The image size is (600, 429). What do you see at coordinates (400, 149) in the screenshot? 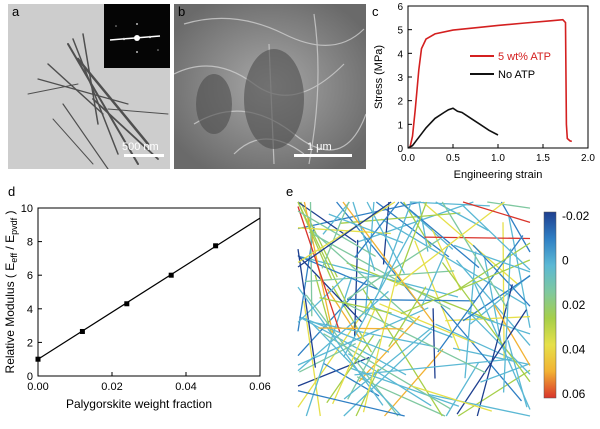
I see `y-tick-label-c: 0` at bounding box center [400, 149].